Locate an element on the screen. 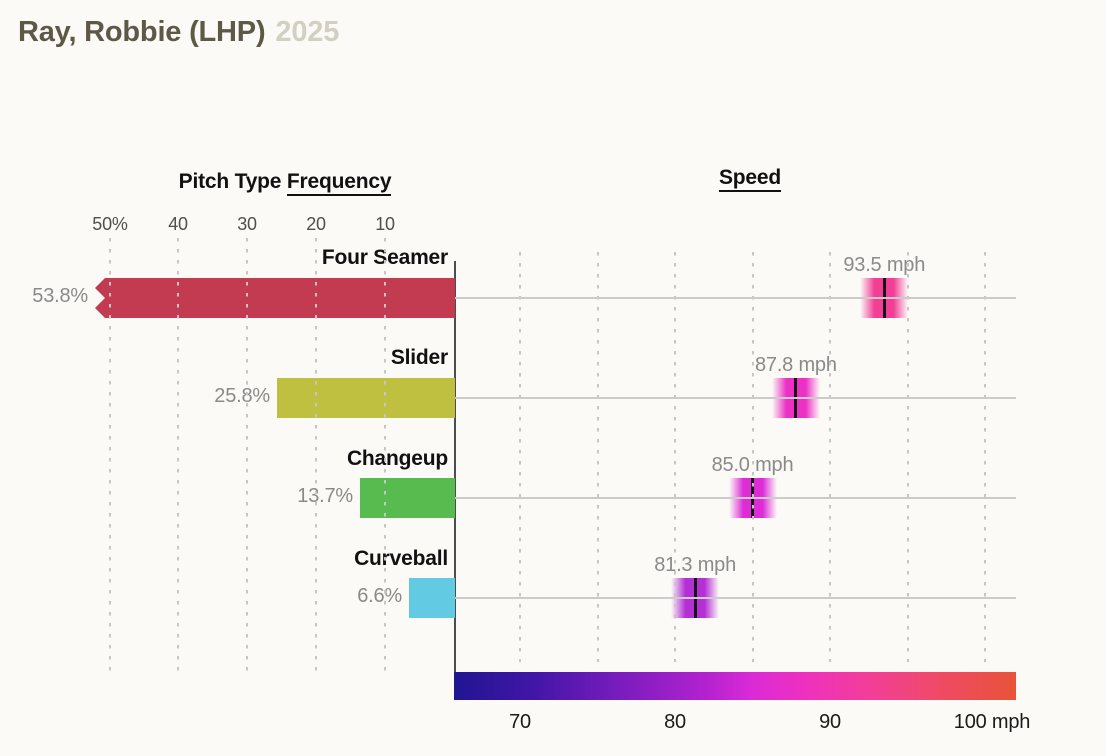 This screenshot has height=756, width=1106. speed-chart-title: Speed is located at coordinates (750, 179).